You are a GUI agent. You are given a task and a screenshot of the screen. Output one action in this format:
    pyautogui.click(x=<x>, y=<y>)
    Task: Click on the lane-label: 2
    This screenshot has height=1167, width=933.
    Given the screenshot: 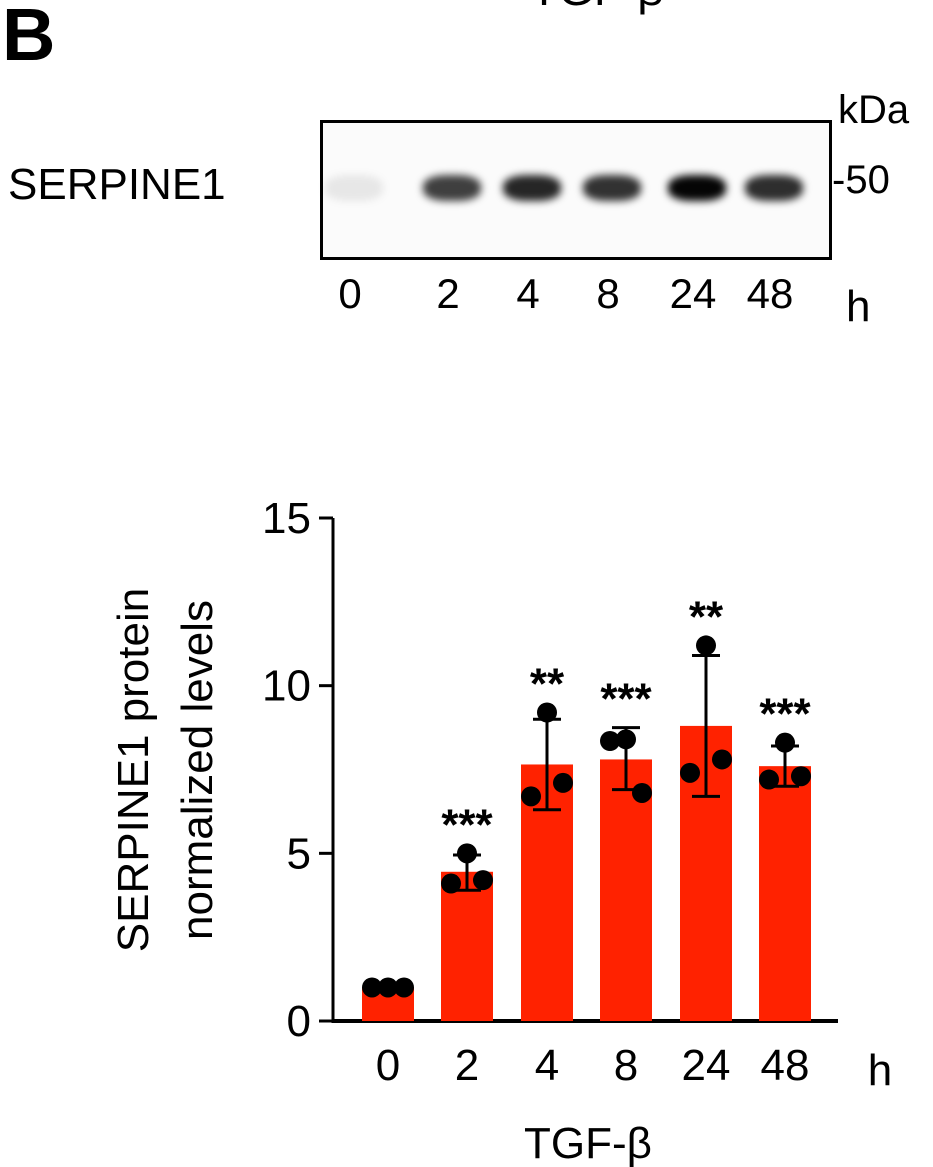 What is the action you would take?
    pyautogui.click(x=448, y=293)
    